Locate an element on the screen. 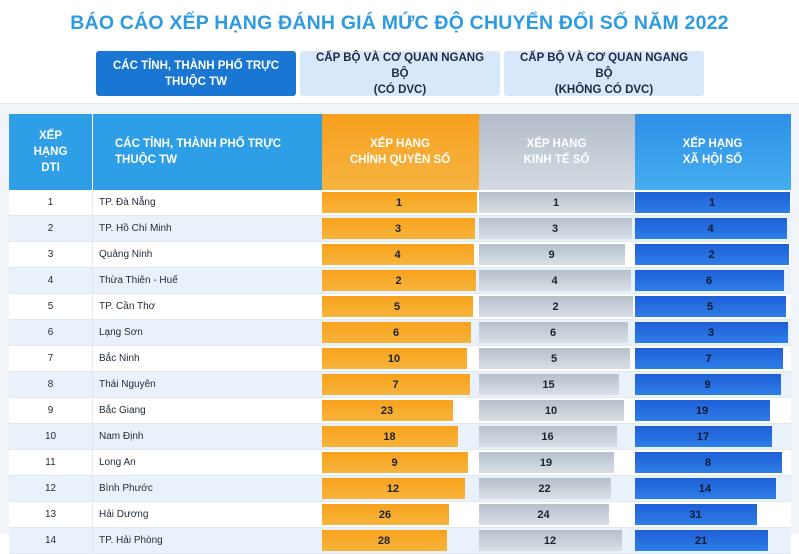 This screenshot has width=799, height=554. digital-government-cell: 10 is located at coordinates (400, 358).